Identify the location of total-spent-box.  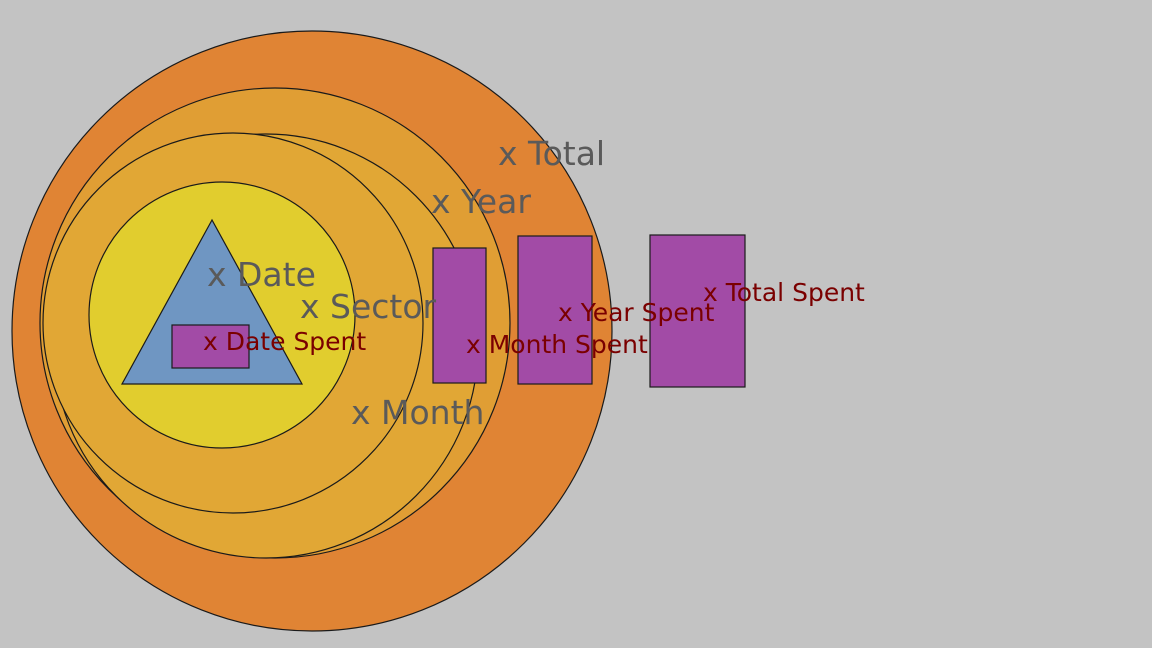
(697, 311).